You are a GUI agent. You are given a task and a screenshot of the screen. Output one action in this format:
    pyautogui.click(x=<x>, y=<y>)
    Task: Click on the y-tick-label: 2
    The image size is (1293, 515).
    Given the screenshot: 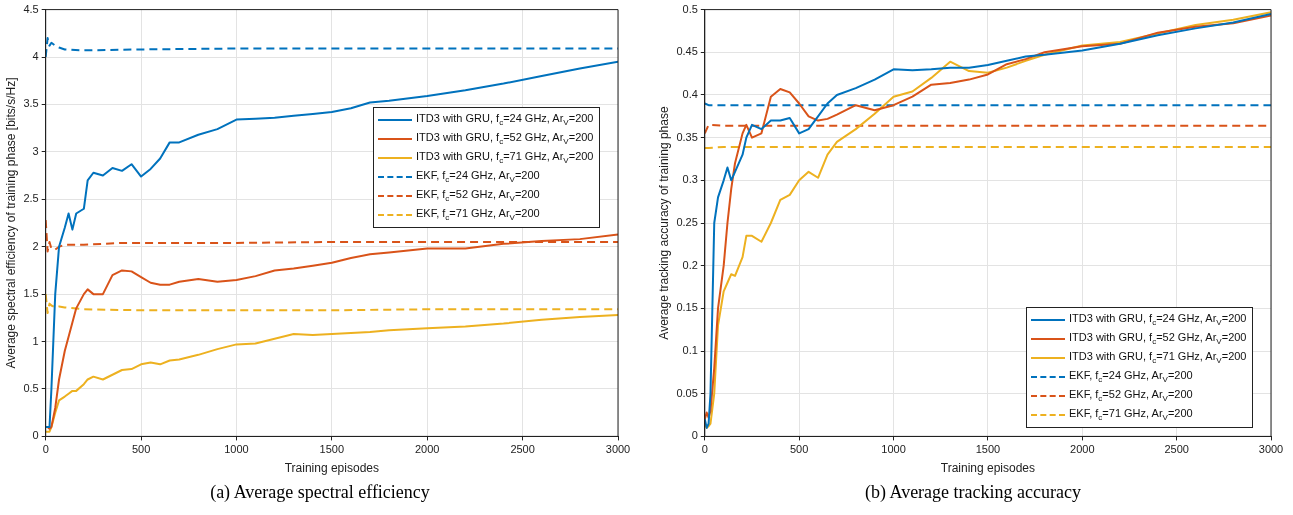 What is the action you would take?
    pyautogui.click(x=35, y=245)
    